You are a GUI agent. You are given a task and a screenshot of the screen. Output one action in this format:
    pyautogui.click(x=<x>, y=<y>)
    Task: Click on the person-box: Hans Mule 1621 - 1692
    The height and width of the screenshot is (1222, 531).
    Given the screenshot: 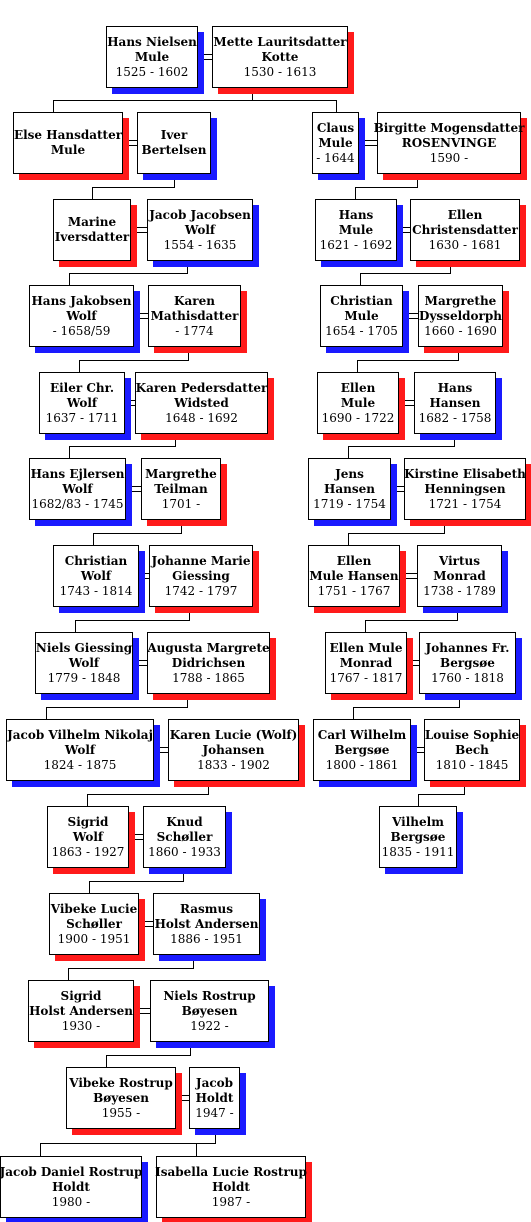 What is the action you would take?
    pyautogui.click(x=356, y=230)
    